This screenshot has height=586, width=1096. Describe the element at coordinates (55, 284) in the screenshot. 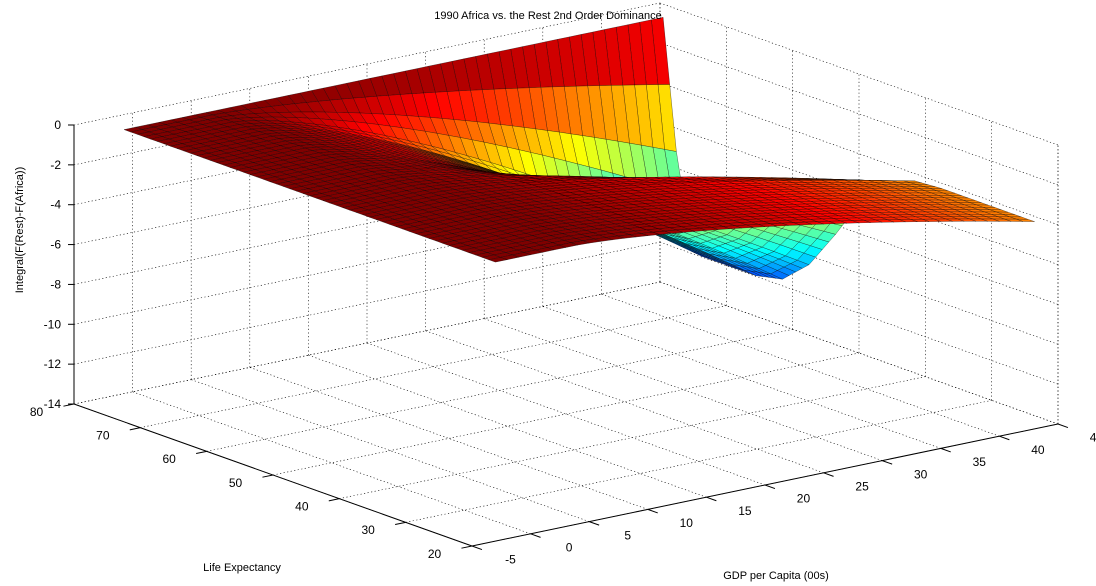

I see `z-tick-label: -8` at that location.